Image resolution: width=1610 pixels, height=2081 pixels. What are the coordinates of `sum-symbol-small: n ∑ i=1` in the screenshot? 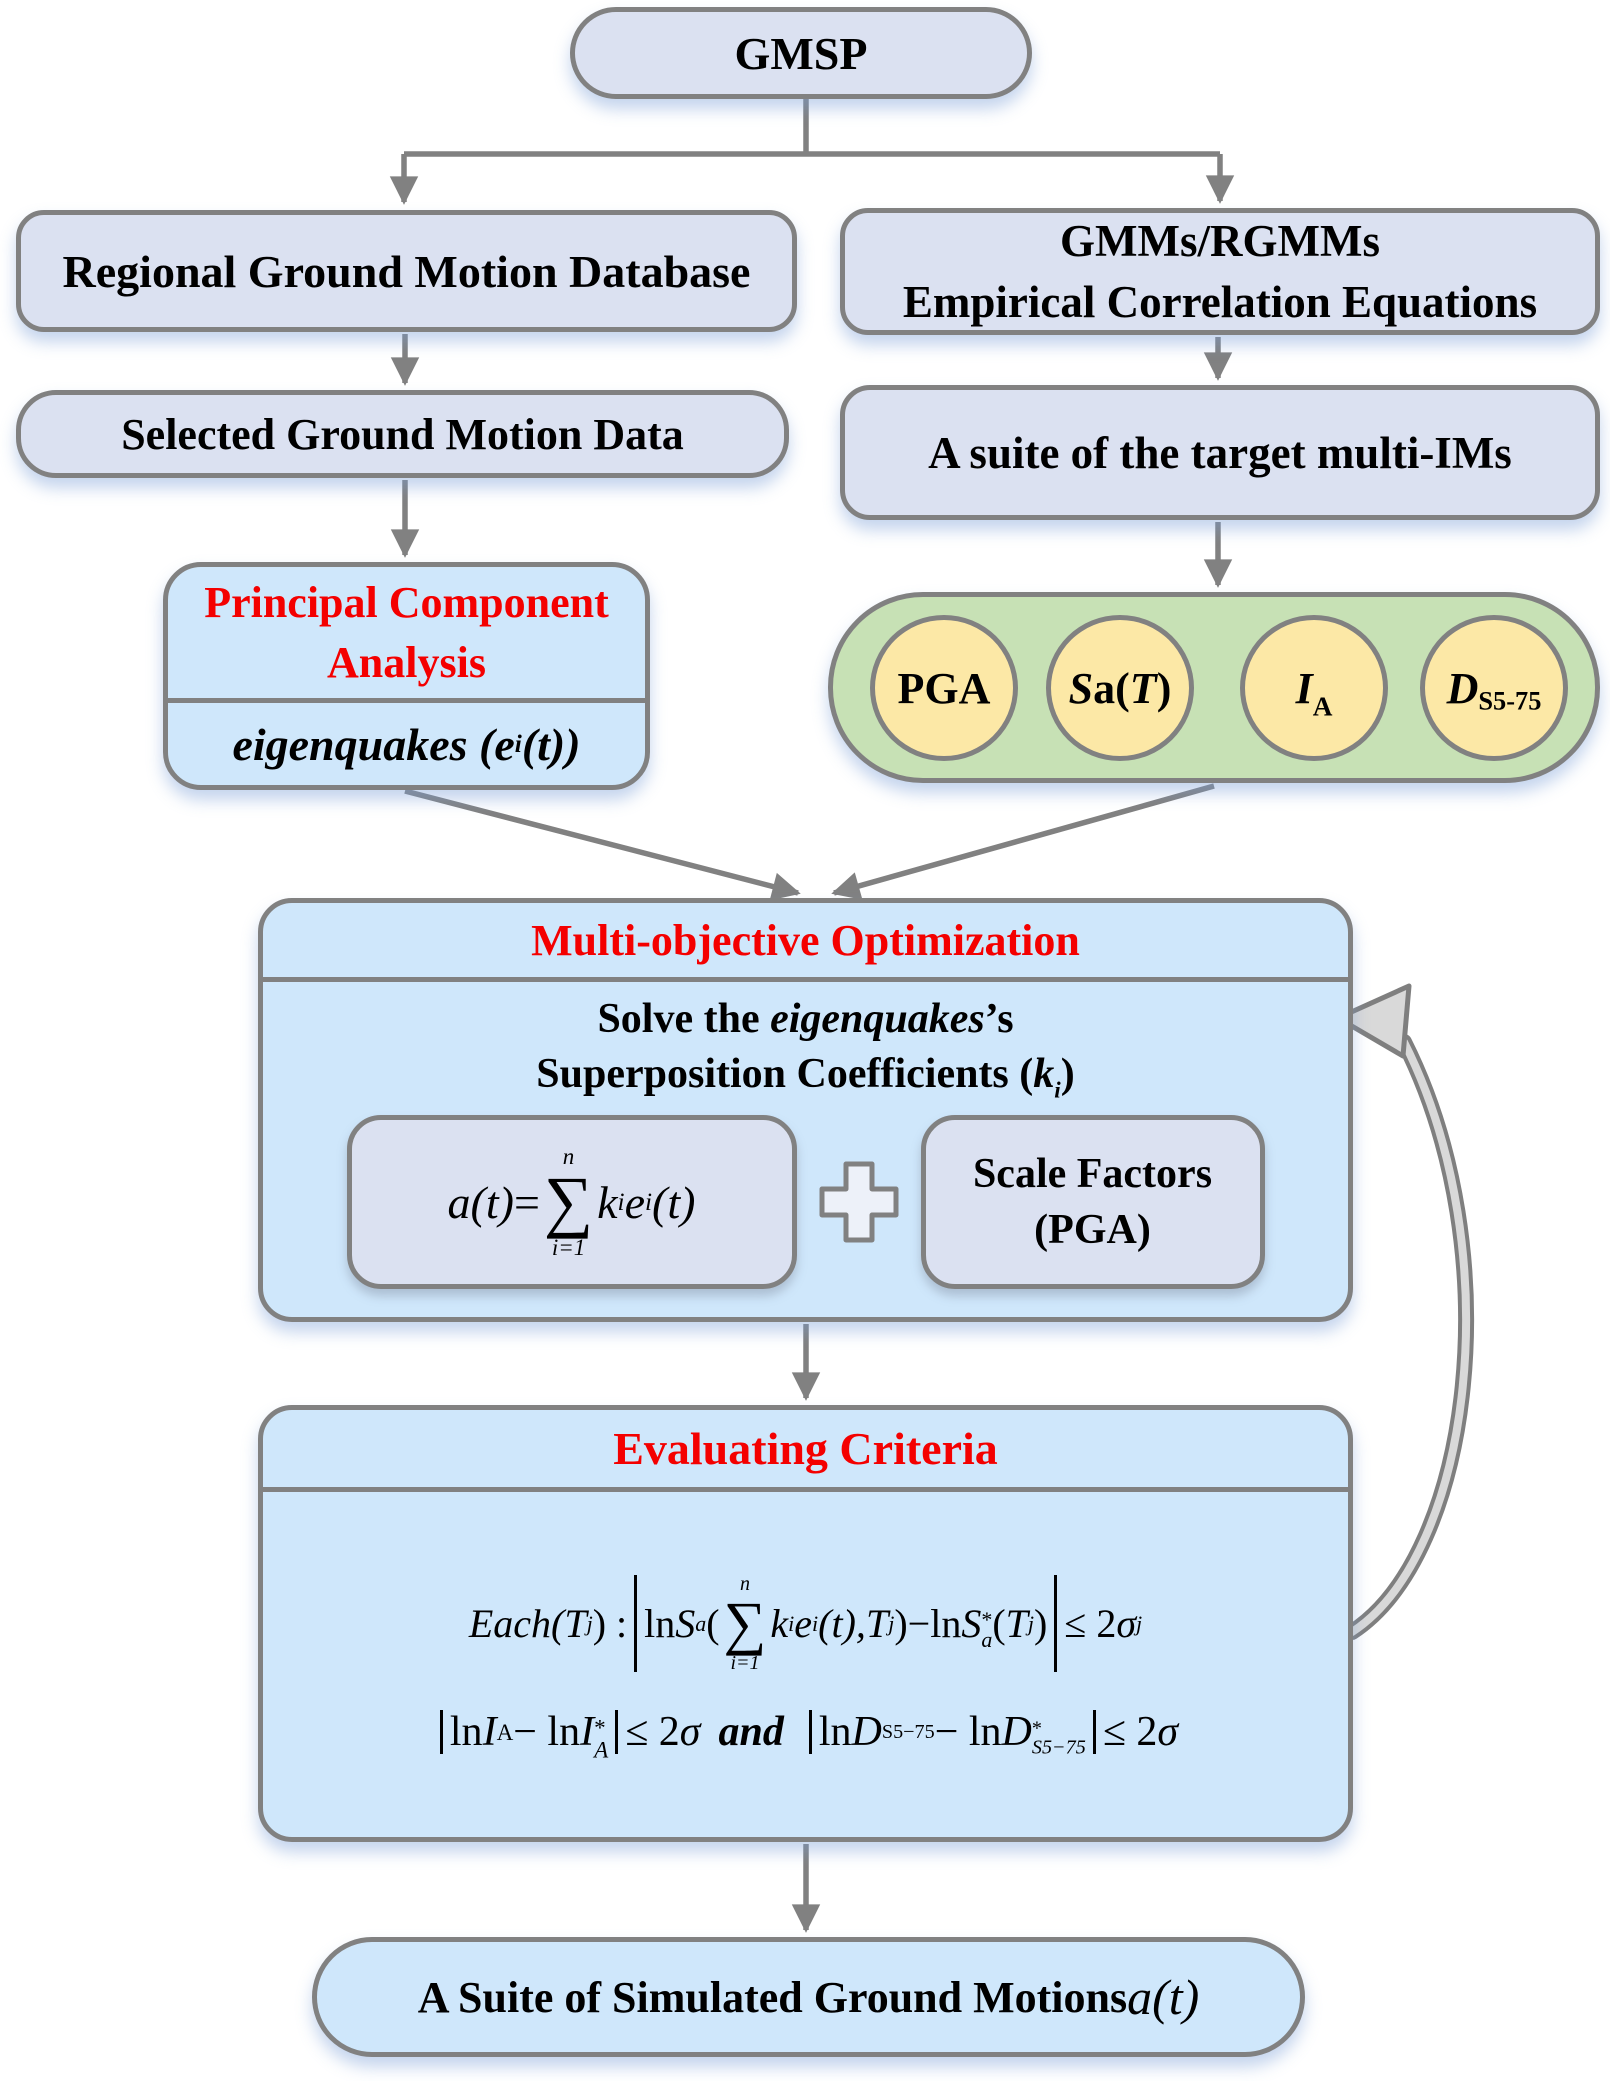 It's located at (745, 1623).